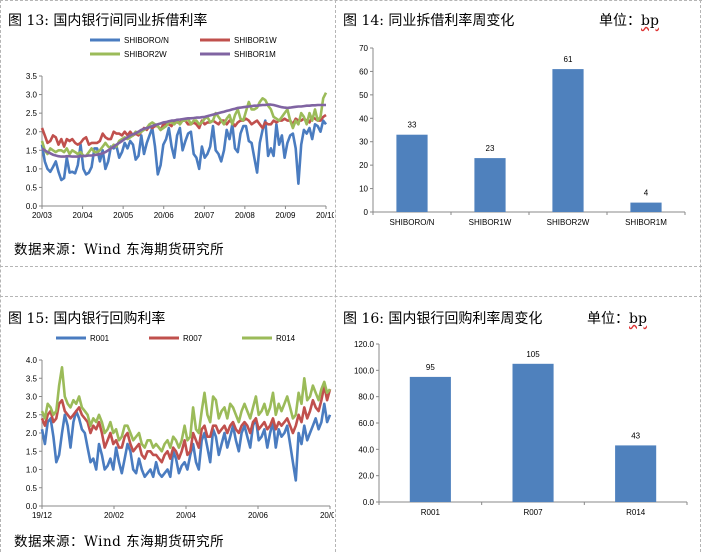  I want to click on source-note-bottom: 数据来源：Wind 东海期货研究所, so click(119, 542).